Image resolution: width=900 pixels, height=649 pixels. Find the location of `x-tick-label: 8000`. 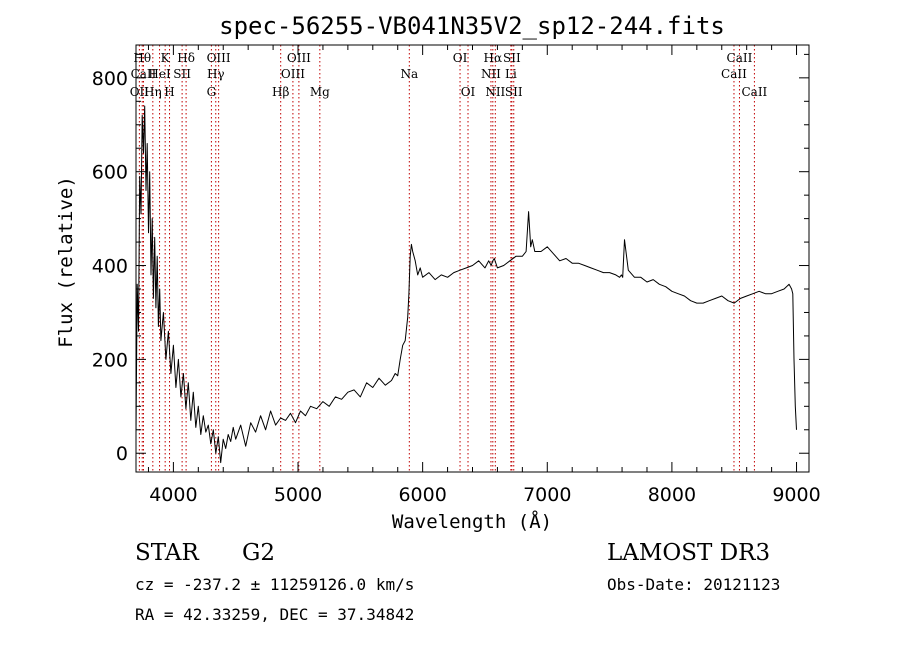

x-tick-label: 8000 is located at coordinates (672, 495).